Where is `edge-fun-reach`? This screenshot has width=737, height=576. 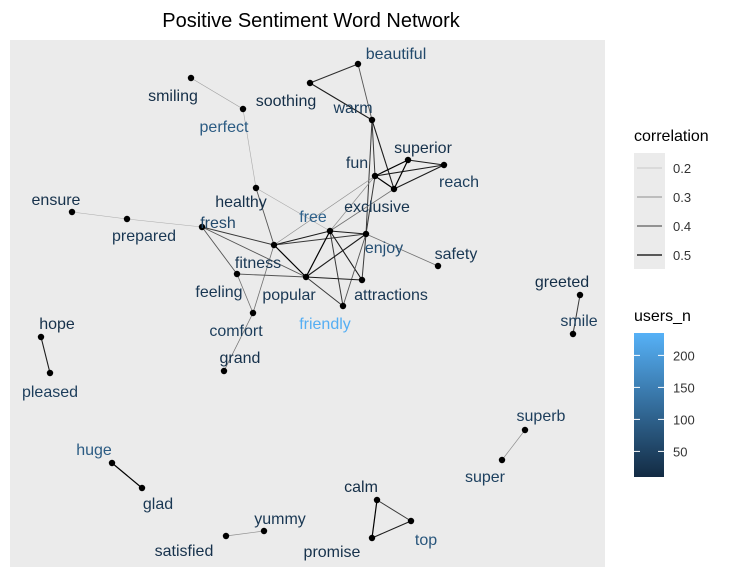 edge-fun-reach is located at coordinates (409, 170).